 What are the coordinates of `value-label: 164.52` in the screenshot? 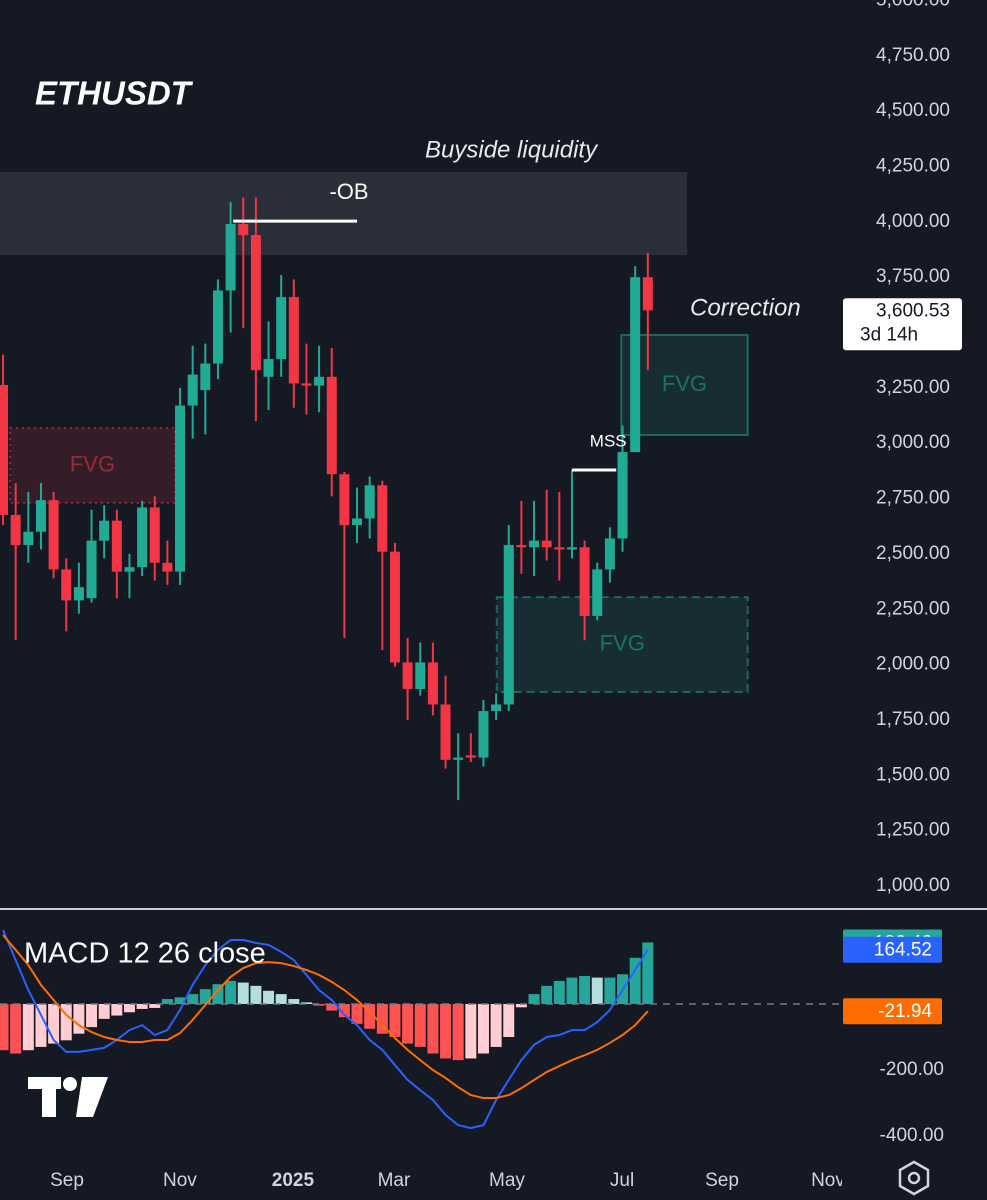 It's located at (903, 950).